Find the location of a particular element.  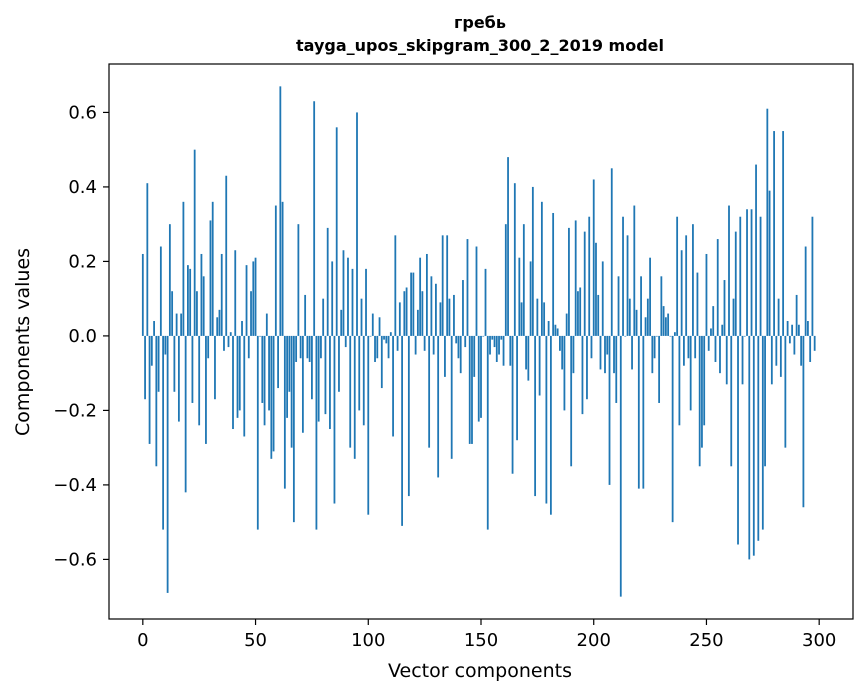

x-tick-label: 50 is located at coordinates (255, 640).